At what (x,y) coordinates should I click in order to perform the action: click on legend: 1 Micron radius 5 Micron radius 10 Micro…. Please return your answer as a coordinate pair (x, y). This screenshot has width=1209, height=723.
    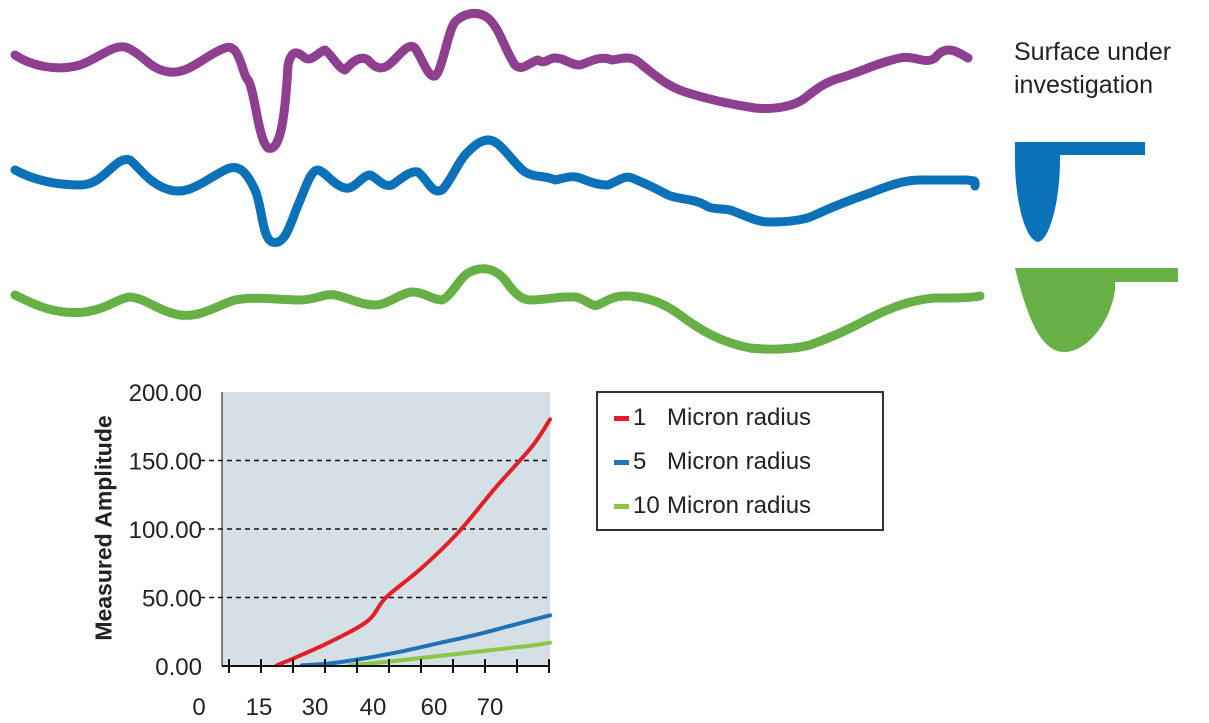
    Looking at the image, I should click on (740, 461).